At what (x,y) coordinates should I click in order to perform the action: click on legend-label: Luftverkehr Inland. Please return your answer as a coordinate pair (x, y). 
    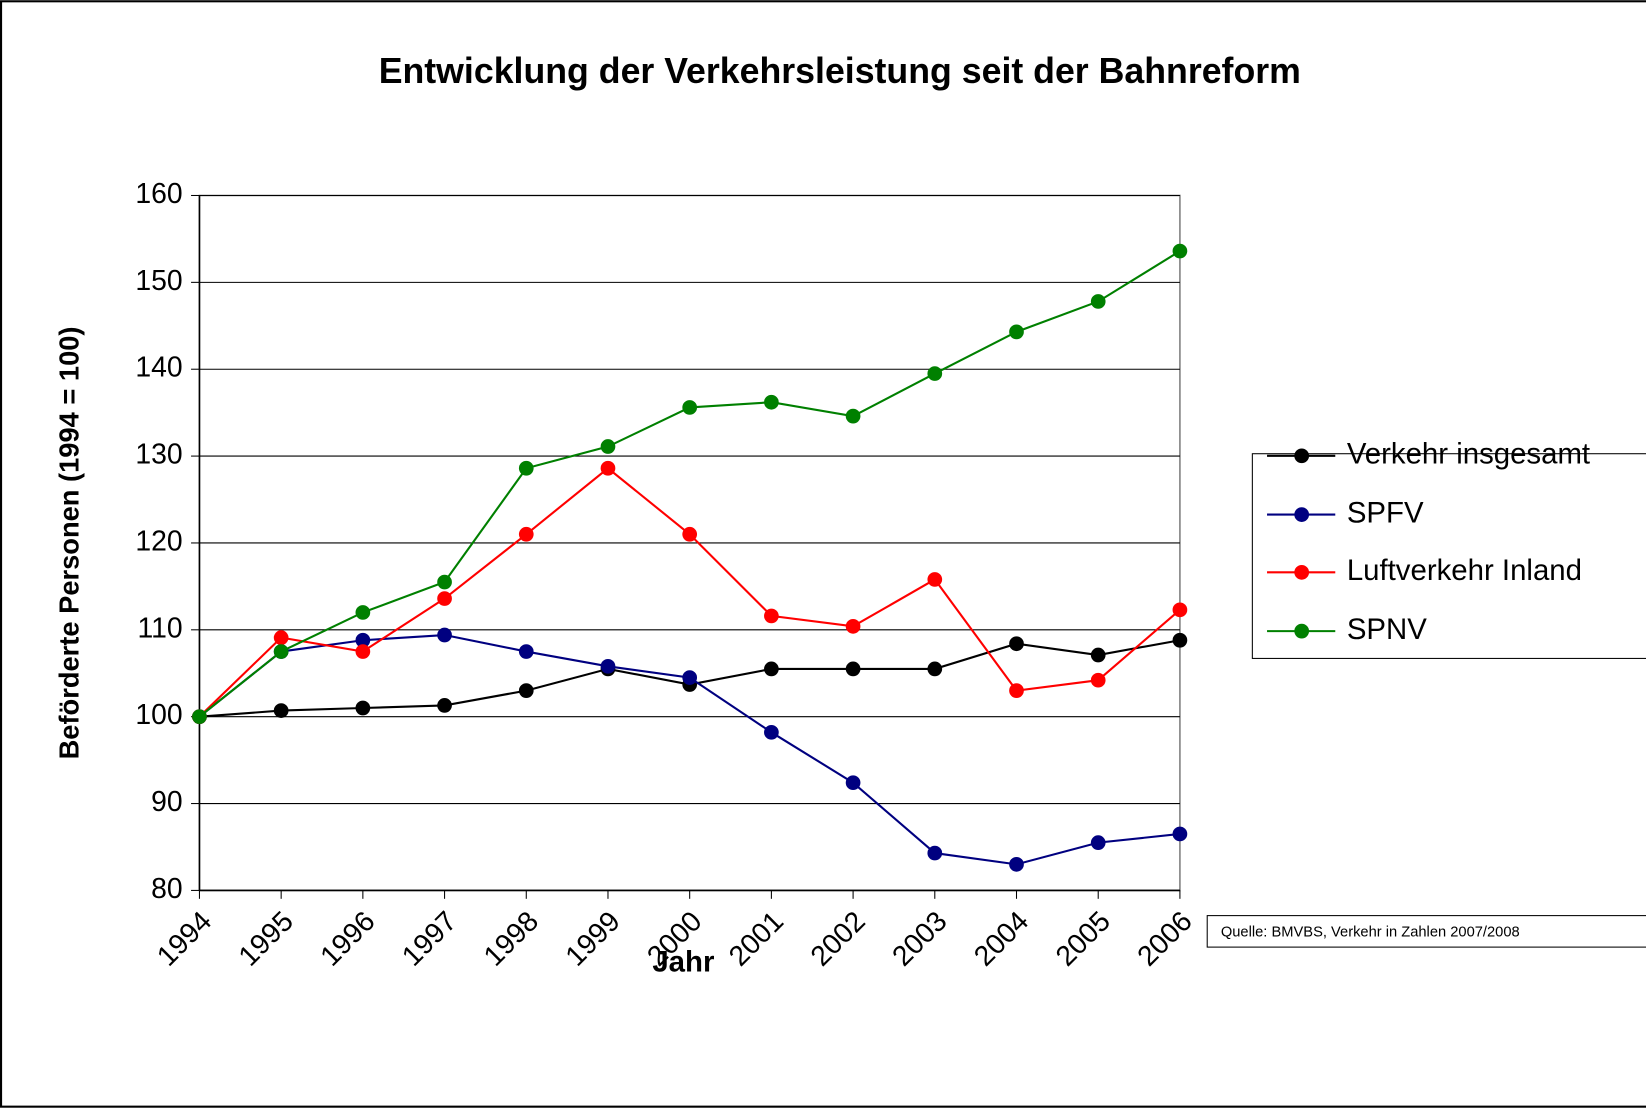
    Looking at the image, I should click on (1464, 570).